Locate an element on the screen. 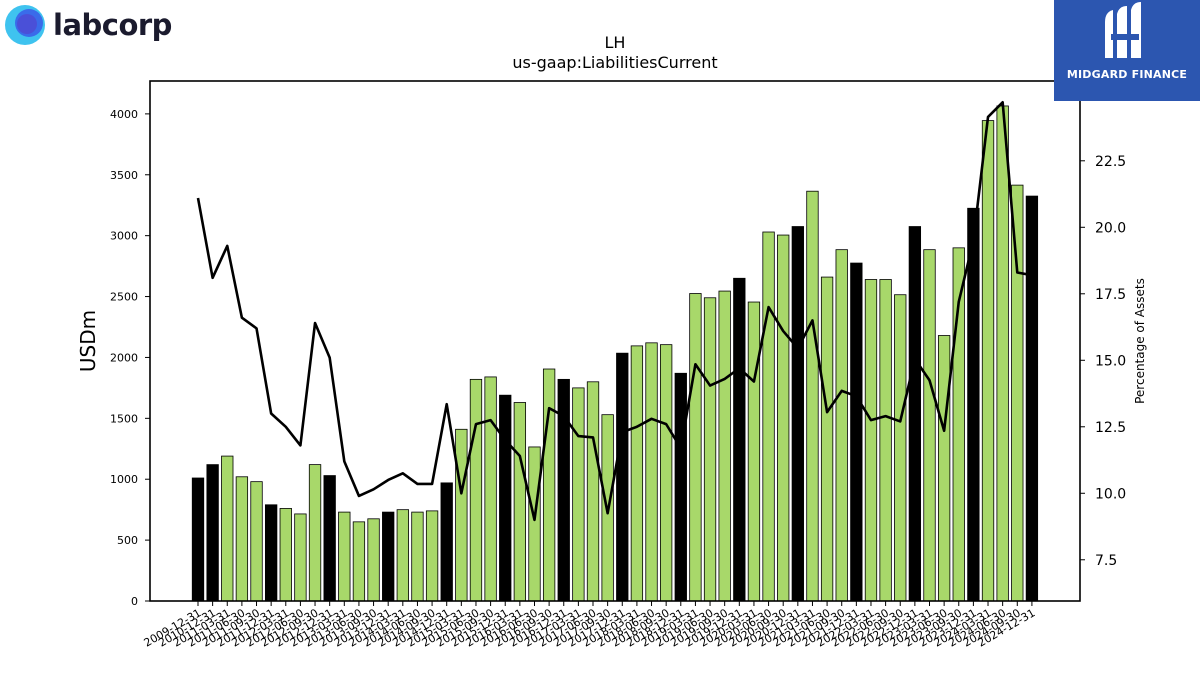 This screenshot has height=675, width=1200. y2-tick-label: 17.5 is located at coordinates (1110, 295).